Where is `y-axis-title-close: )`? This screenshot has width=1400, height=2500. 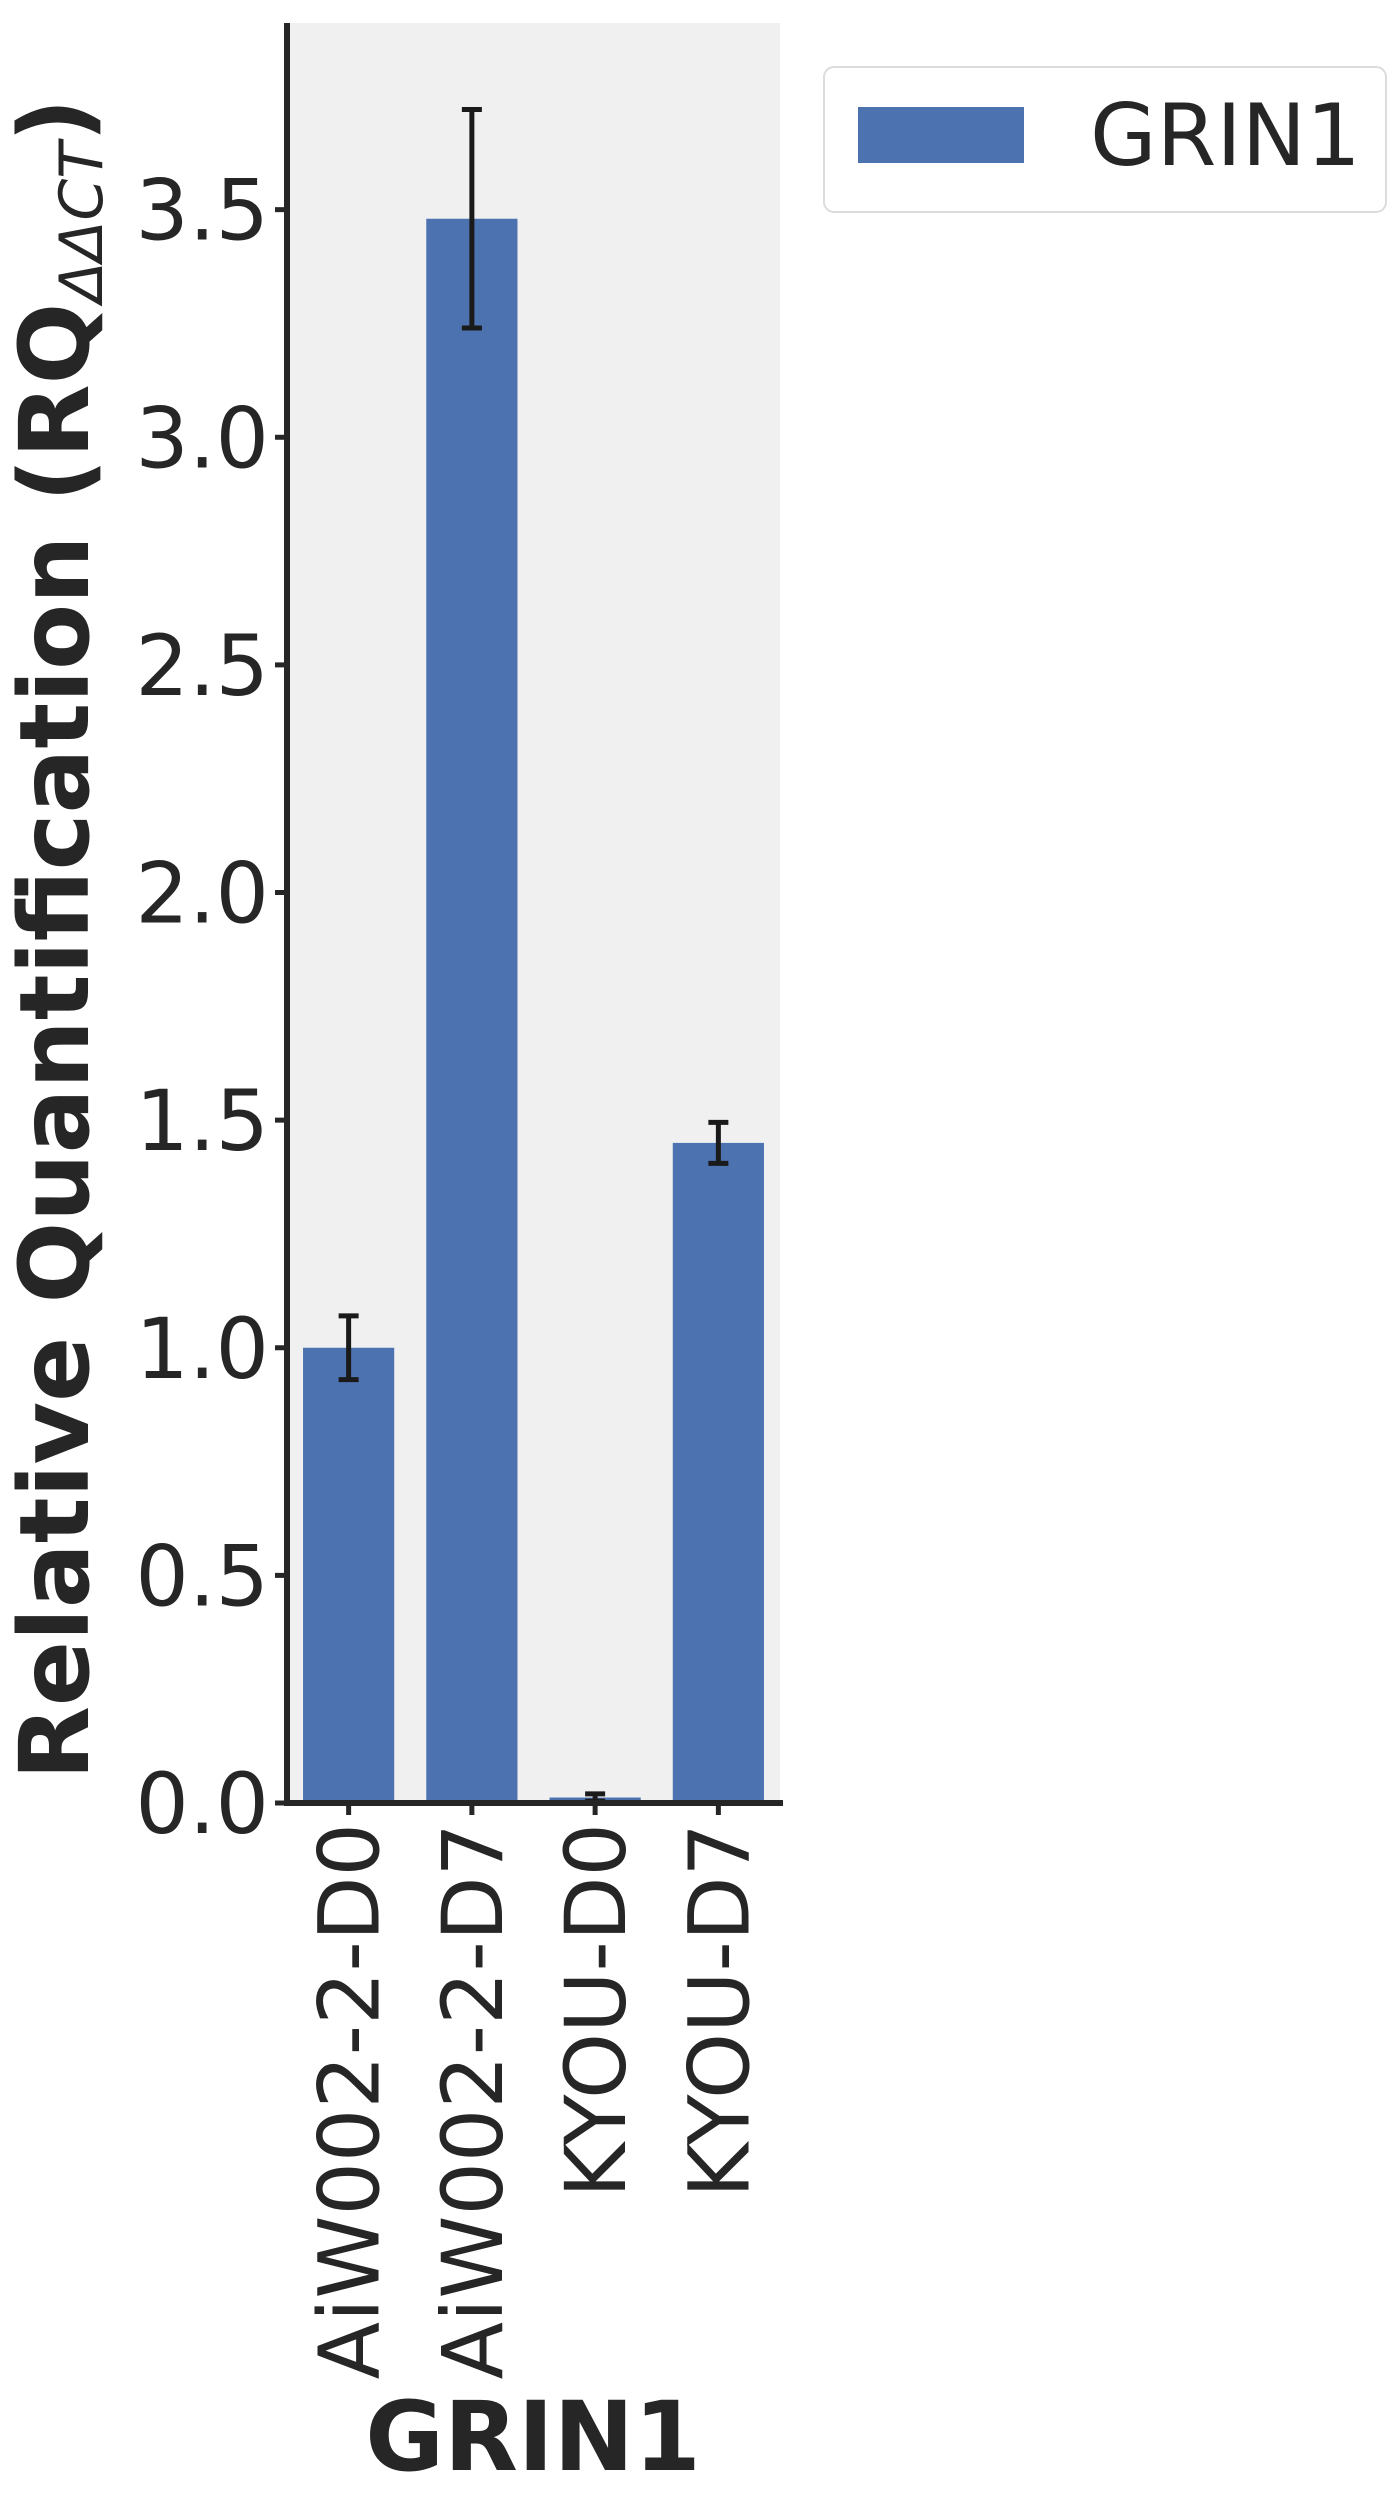 y-axis-title-close: ) is located at coordinates (55, 120).